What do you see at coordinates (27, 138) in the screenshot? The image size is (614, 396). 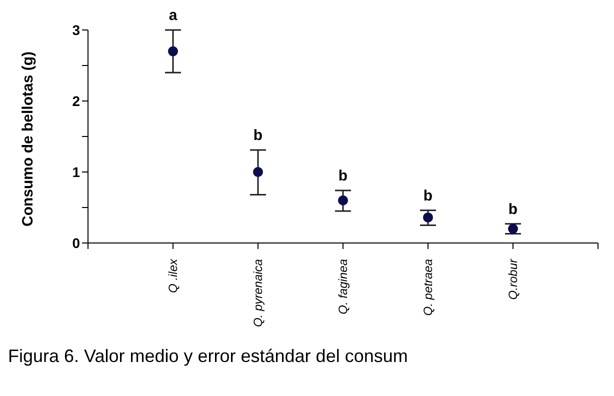 I see `y-axis-title: Consumo de bellotas (g)` at bounding box center [27, 138].